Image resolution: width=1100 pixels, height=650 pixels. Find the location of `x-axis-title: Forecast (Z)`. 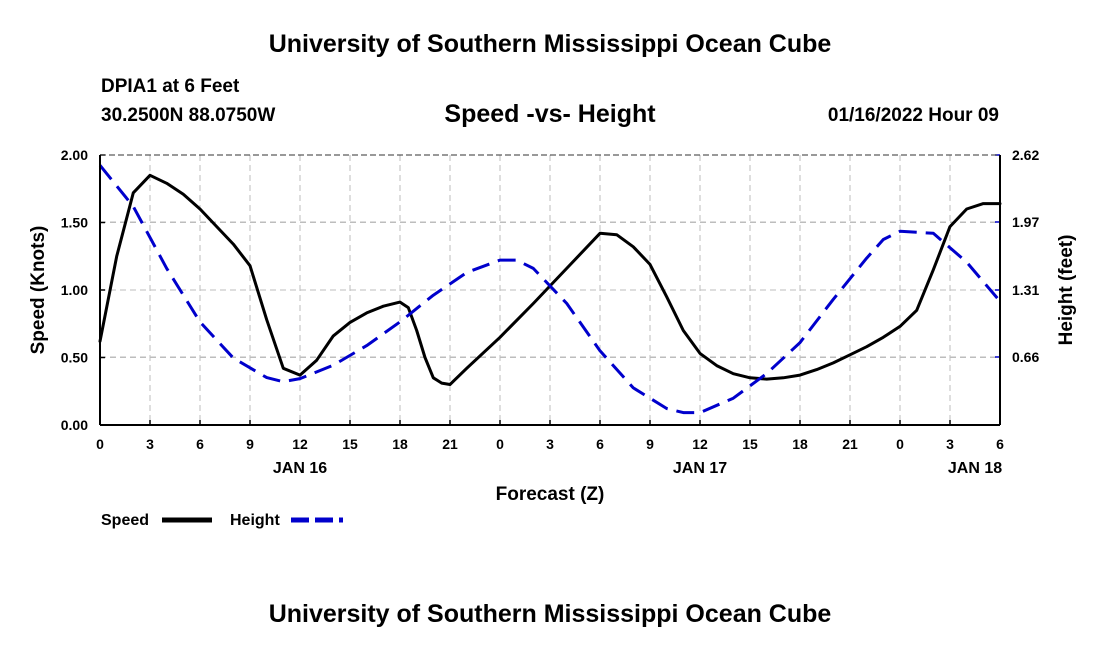

x-axis-title: Forecast (Z) is located at coordinates (550, 494).